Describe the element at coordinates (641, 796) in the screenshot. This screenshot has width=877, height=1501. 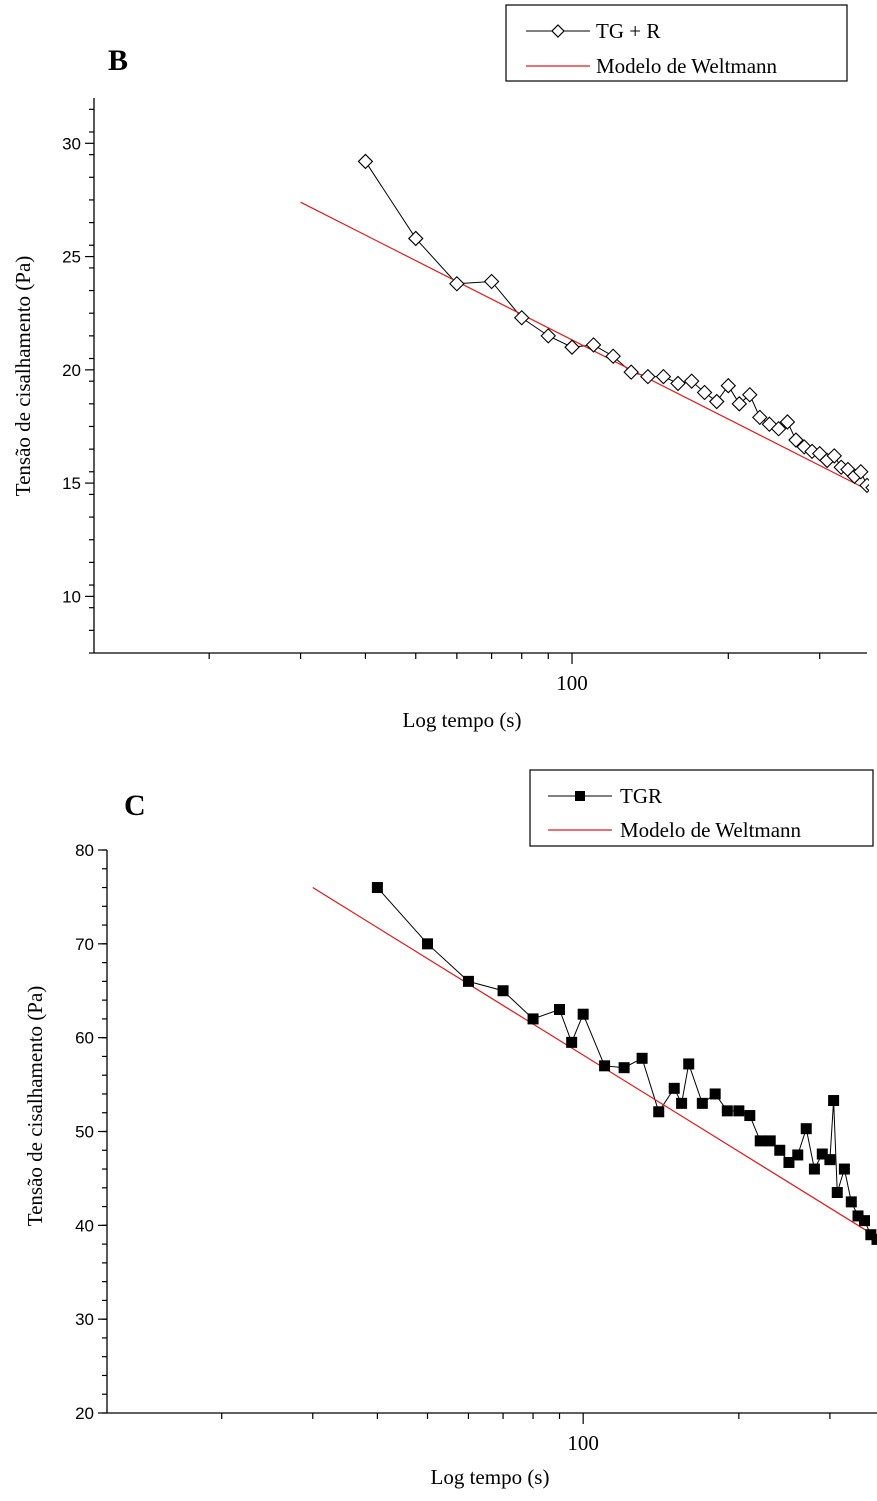
I see `legend-label-tgr: TGR` at that location.